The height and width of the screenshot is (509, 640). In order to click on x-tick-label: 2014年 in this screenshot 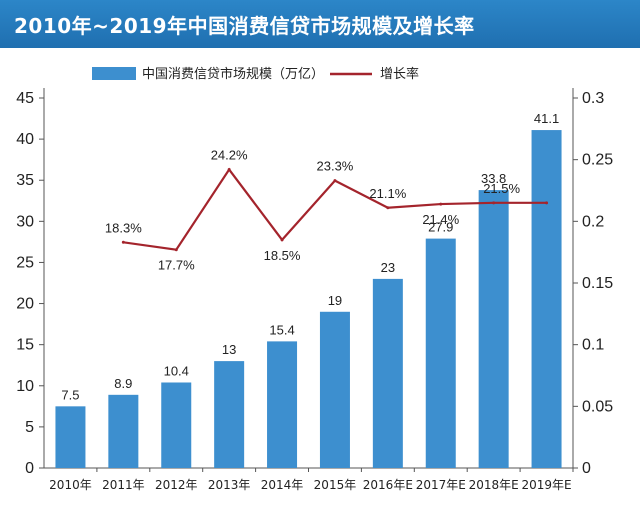, I will do `click(282, 485)`.